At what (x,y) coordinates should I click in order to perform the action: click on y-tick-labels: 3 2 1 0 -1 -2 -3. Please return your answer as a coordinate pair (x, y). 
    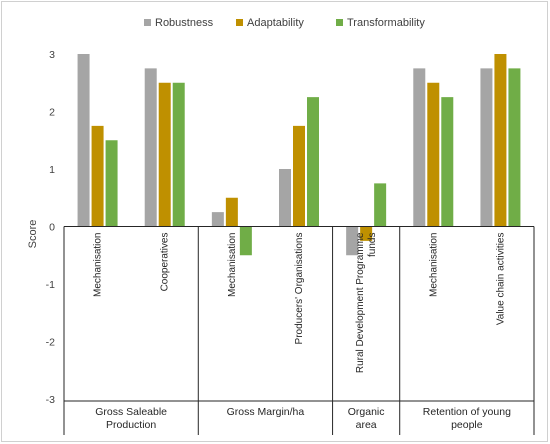
    Looking at the image, I should click on (51, 227).